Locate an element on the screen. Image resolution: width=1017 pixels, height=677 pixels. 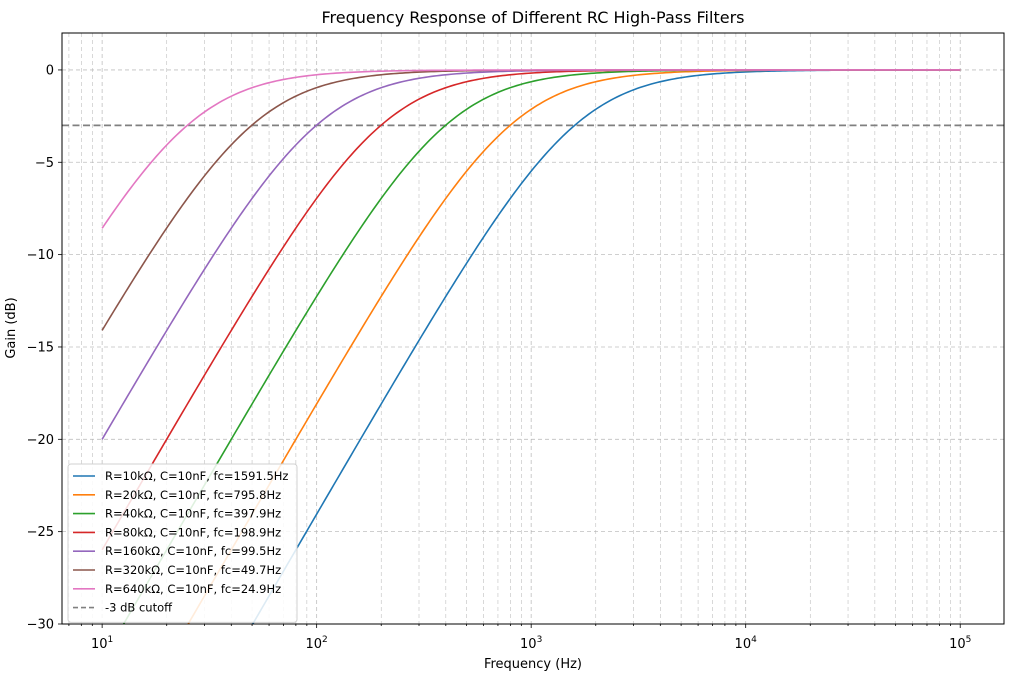
legend-label-3: R=40kΩ, C=10nF, fc=397.9Hz is located at coordinates (193, 514).